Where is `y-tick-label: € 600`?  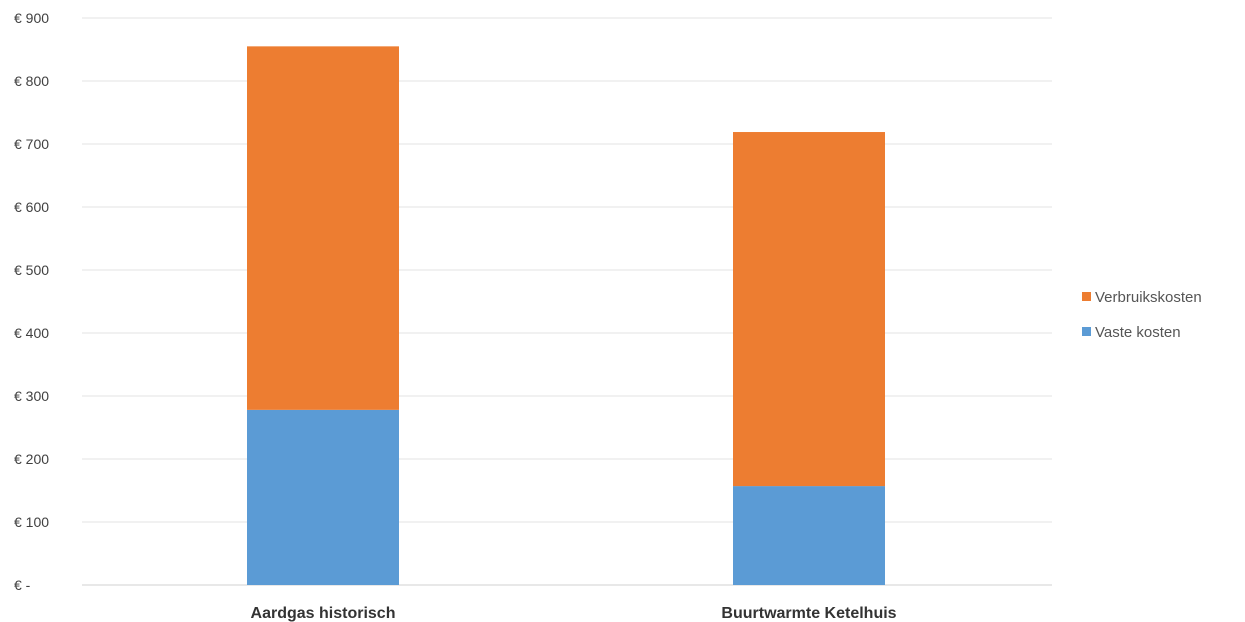 y-tick-label: € 600 is located at coordinates (31, 207).